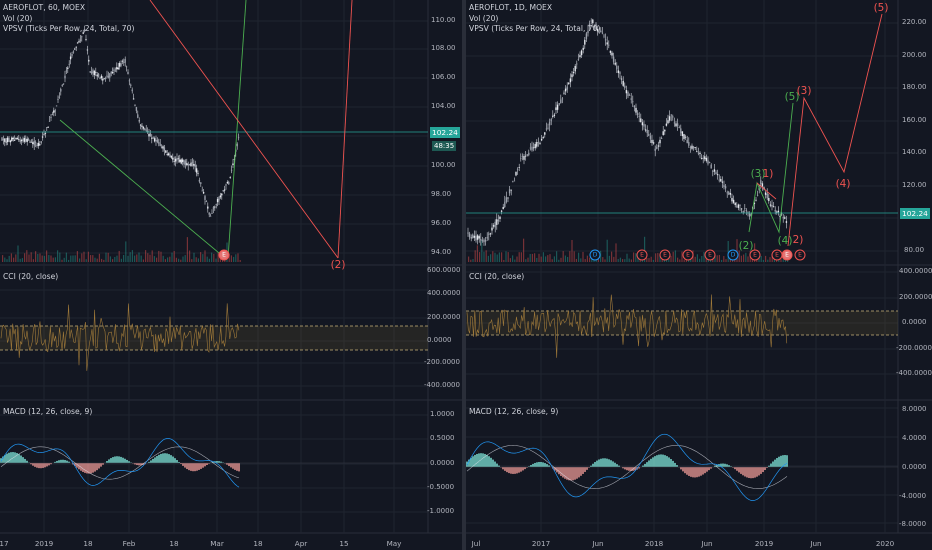 Image resolution: width=932 pixels, height=550 pixels. What do you see at coordinates (792, 97) in the screenshot?
I see `wave-label-green: (5)` at bounding box center [792, 97].